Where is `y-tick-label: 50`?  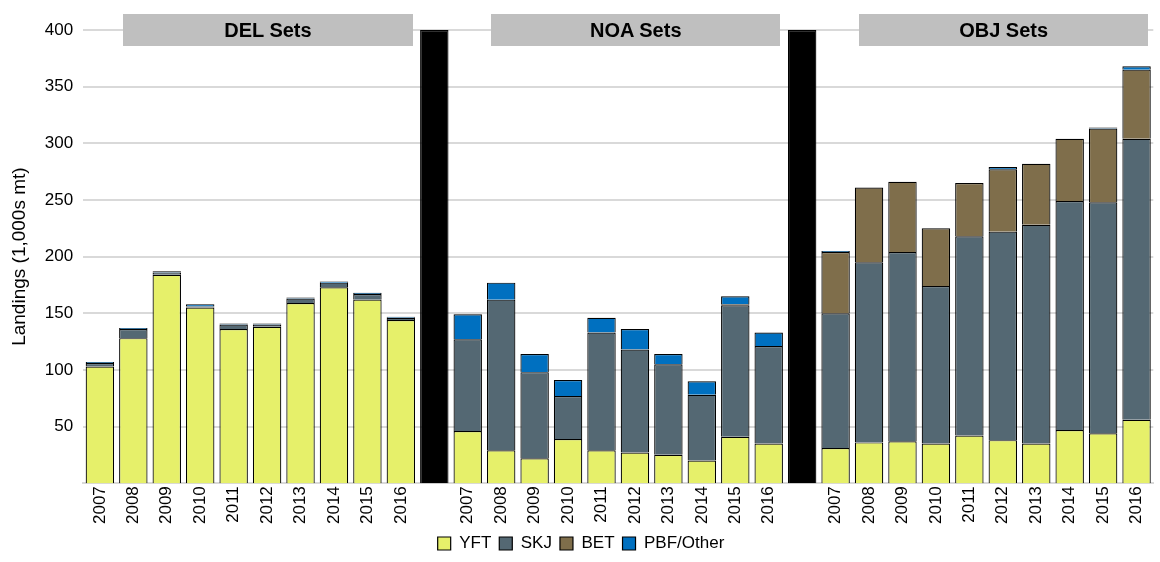
y-tick-label: 50 is located at coordinates (64, 426).